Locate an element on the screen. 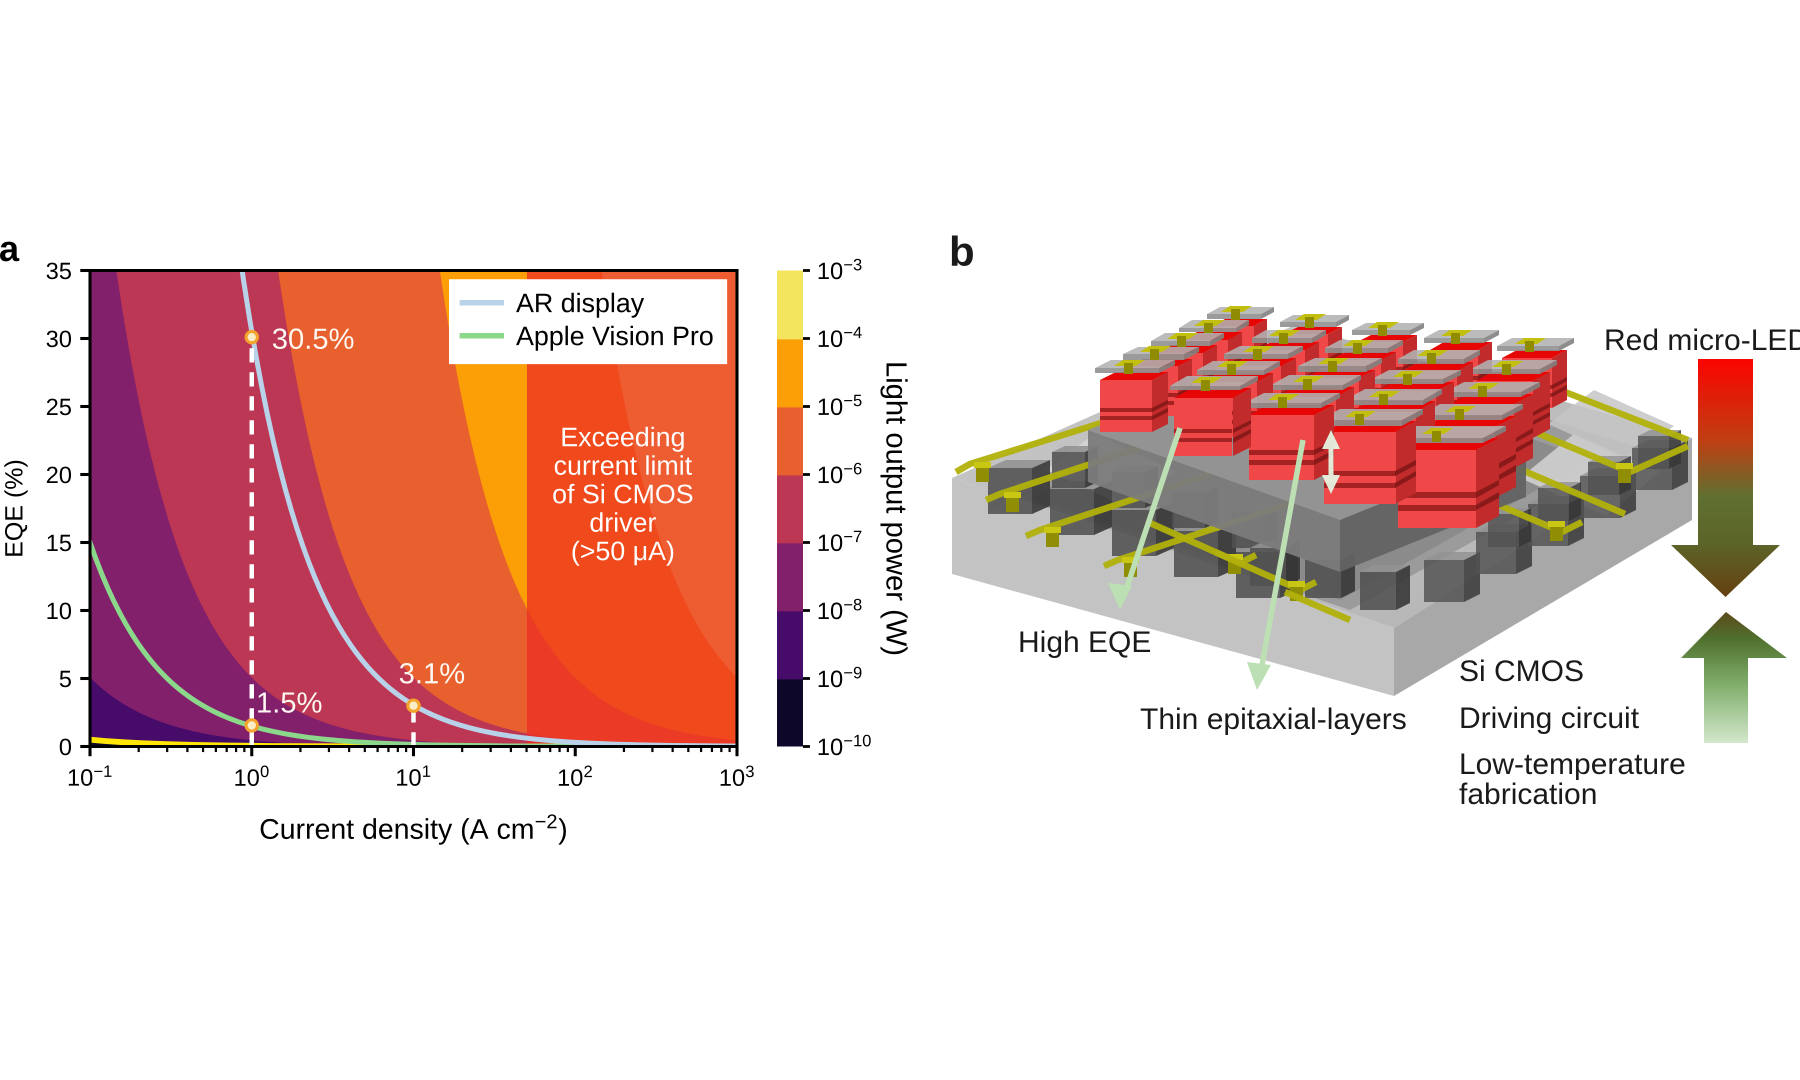  svg-text: Driving circuit is located at coordinates (1549, 718).